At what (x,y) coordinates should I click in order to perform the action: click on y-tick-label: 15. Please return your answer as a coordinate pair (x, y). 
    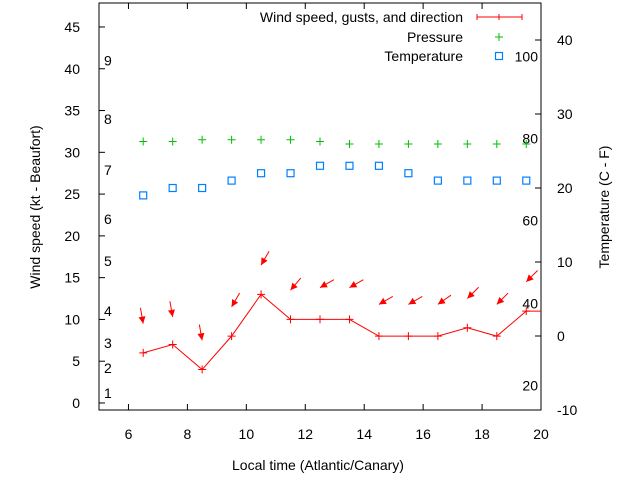
    Looking at the image, I should click on (72, 278).